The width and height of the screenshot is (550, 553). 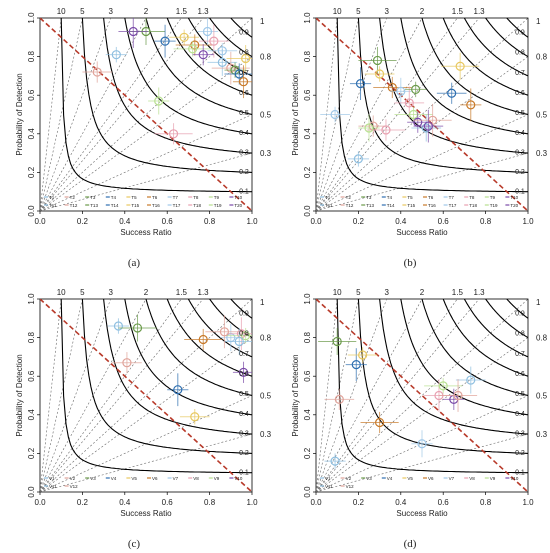 I want to click on legend-label: V12, so click(x=350, y=486).